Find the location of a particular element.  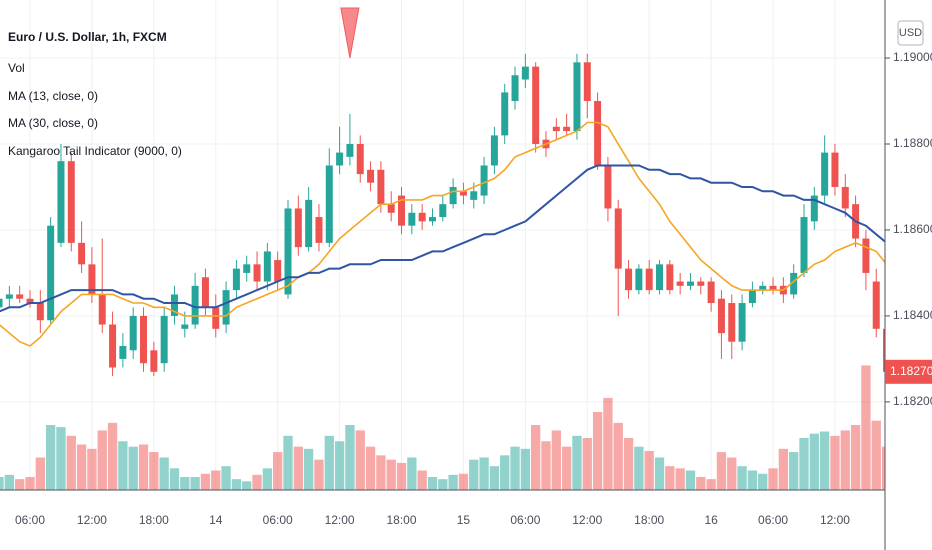

currency-label: USD is located at coordinates (910, 33).